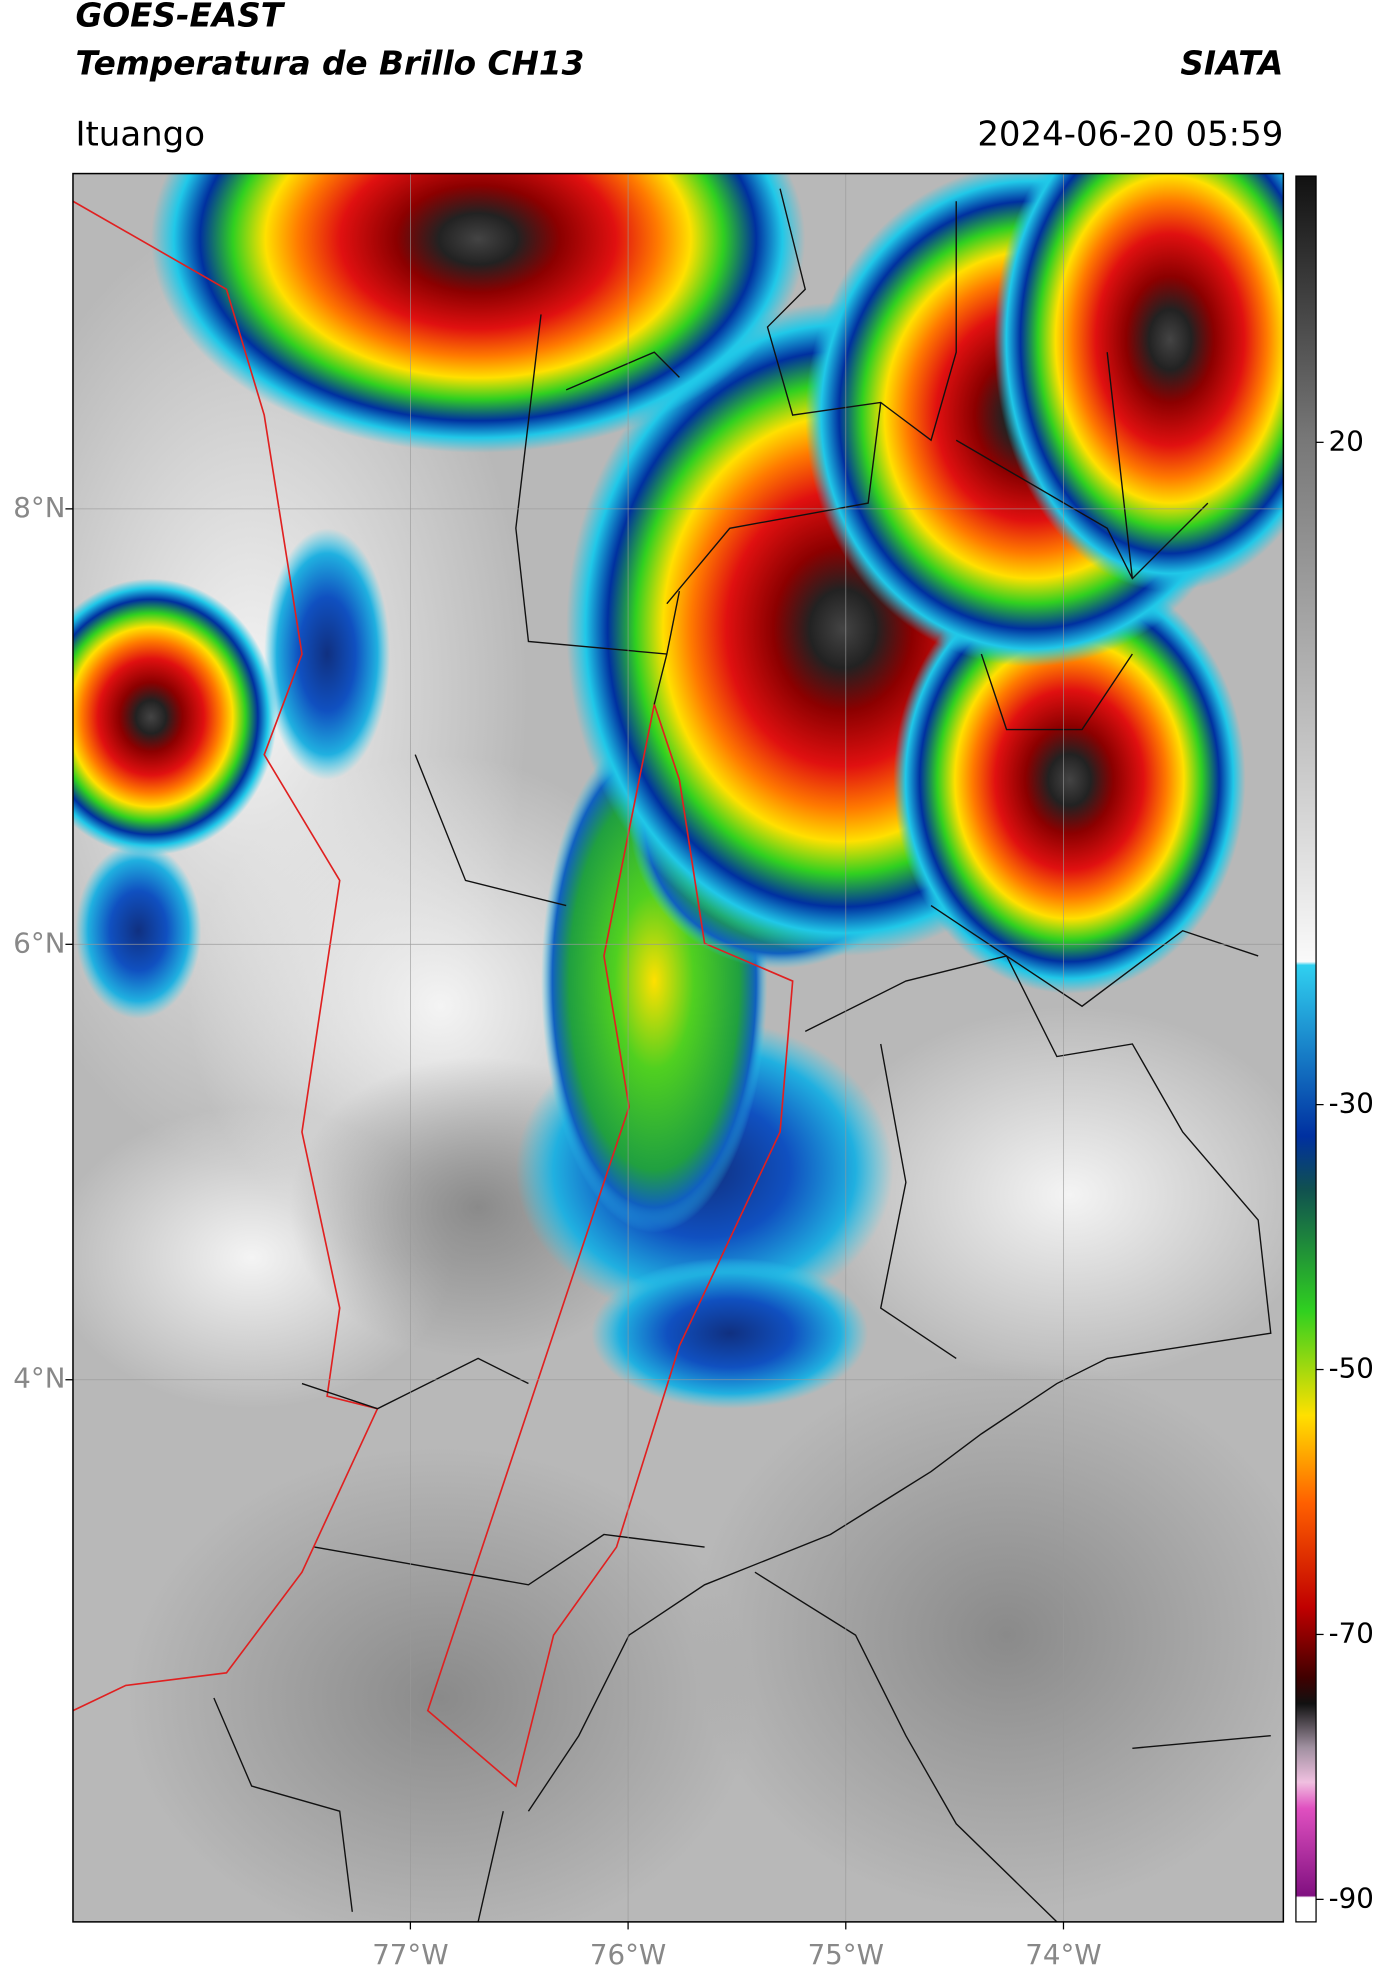  I want to click on x-tick-label: 76°W, so click(628, 1954).